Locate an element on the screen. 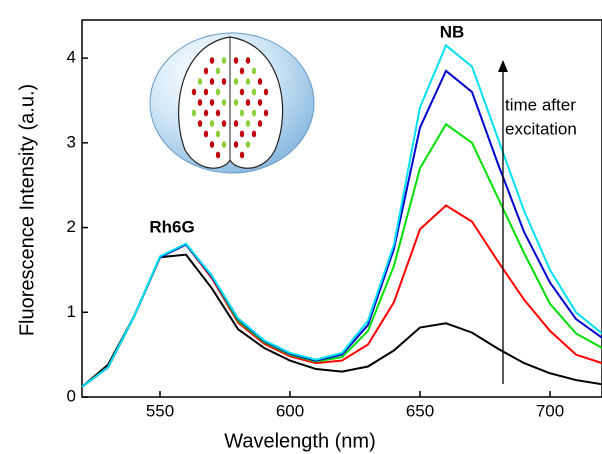 The width and height of the screenshot is (602, 454). arrow-head is located at coordinates (503, 66).